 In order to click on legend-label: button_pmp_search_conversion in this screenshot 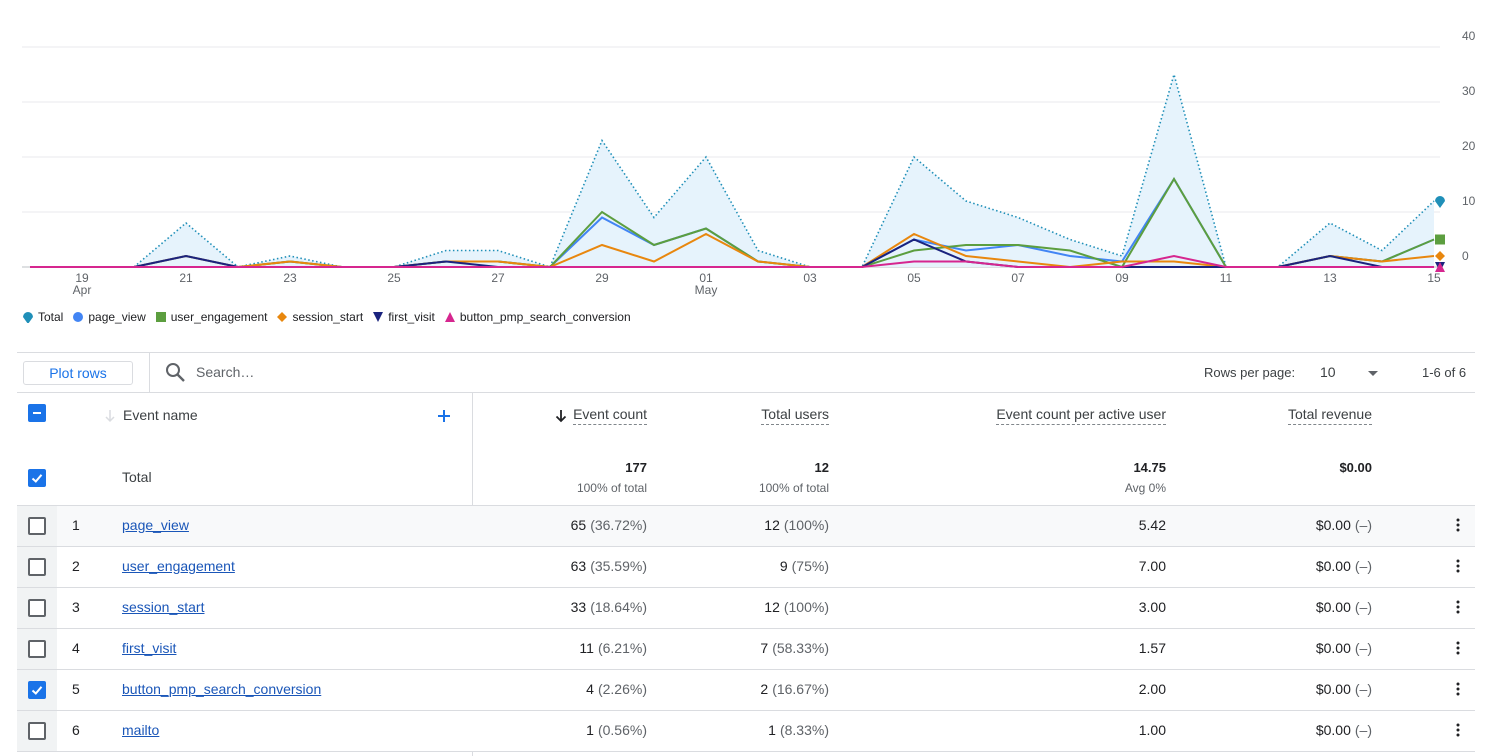, I will do `click(545, 317)`.